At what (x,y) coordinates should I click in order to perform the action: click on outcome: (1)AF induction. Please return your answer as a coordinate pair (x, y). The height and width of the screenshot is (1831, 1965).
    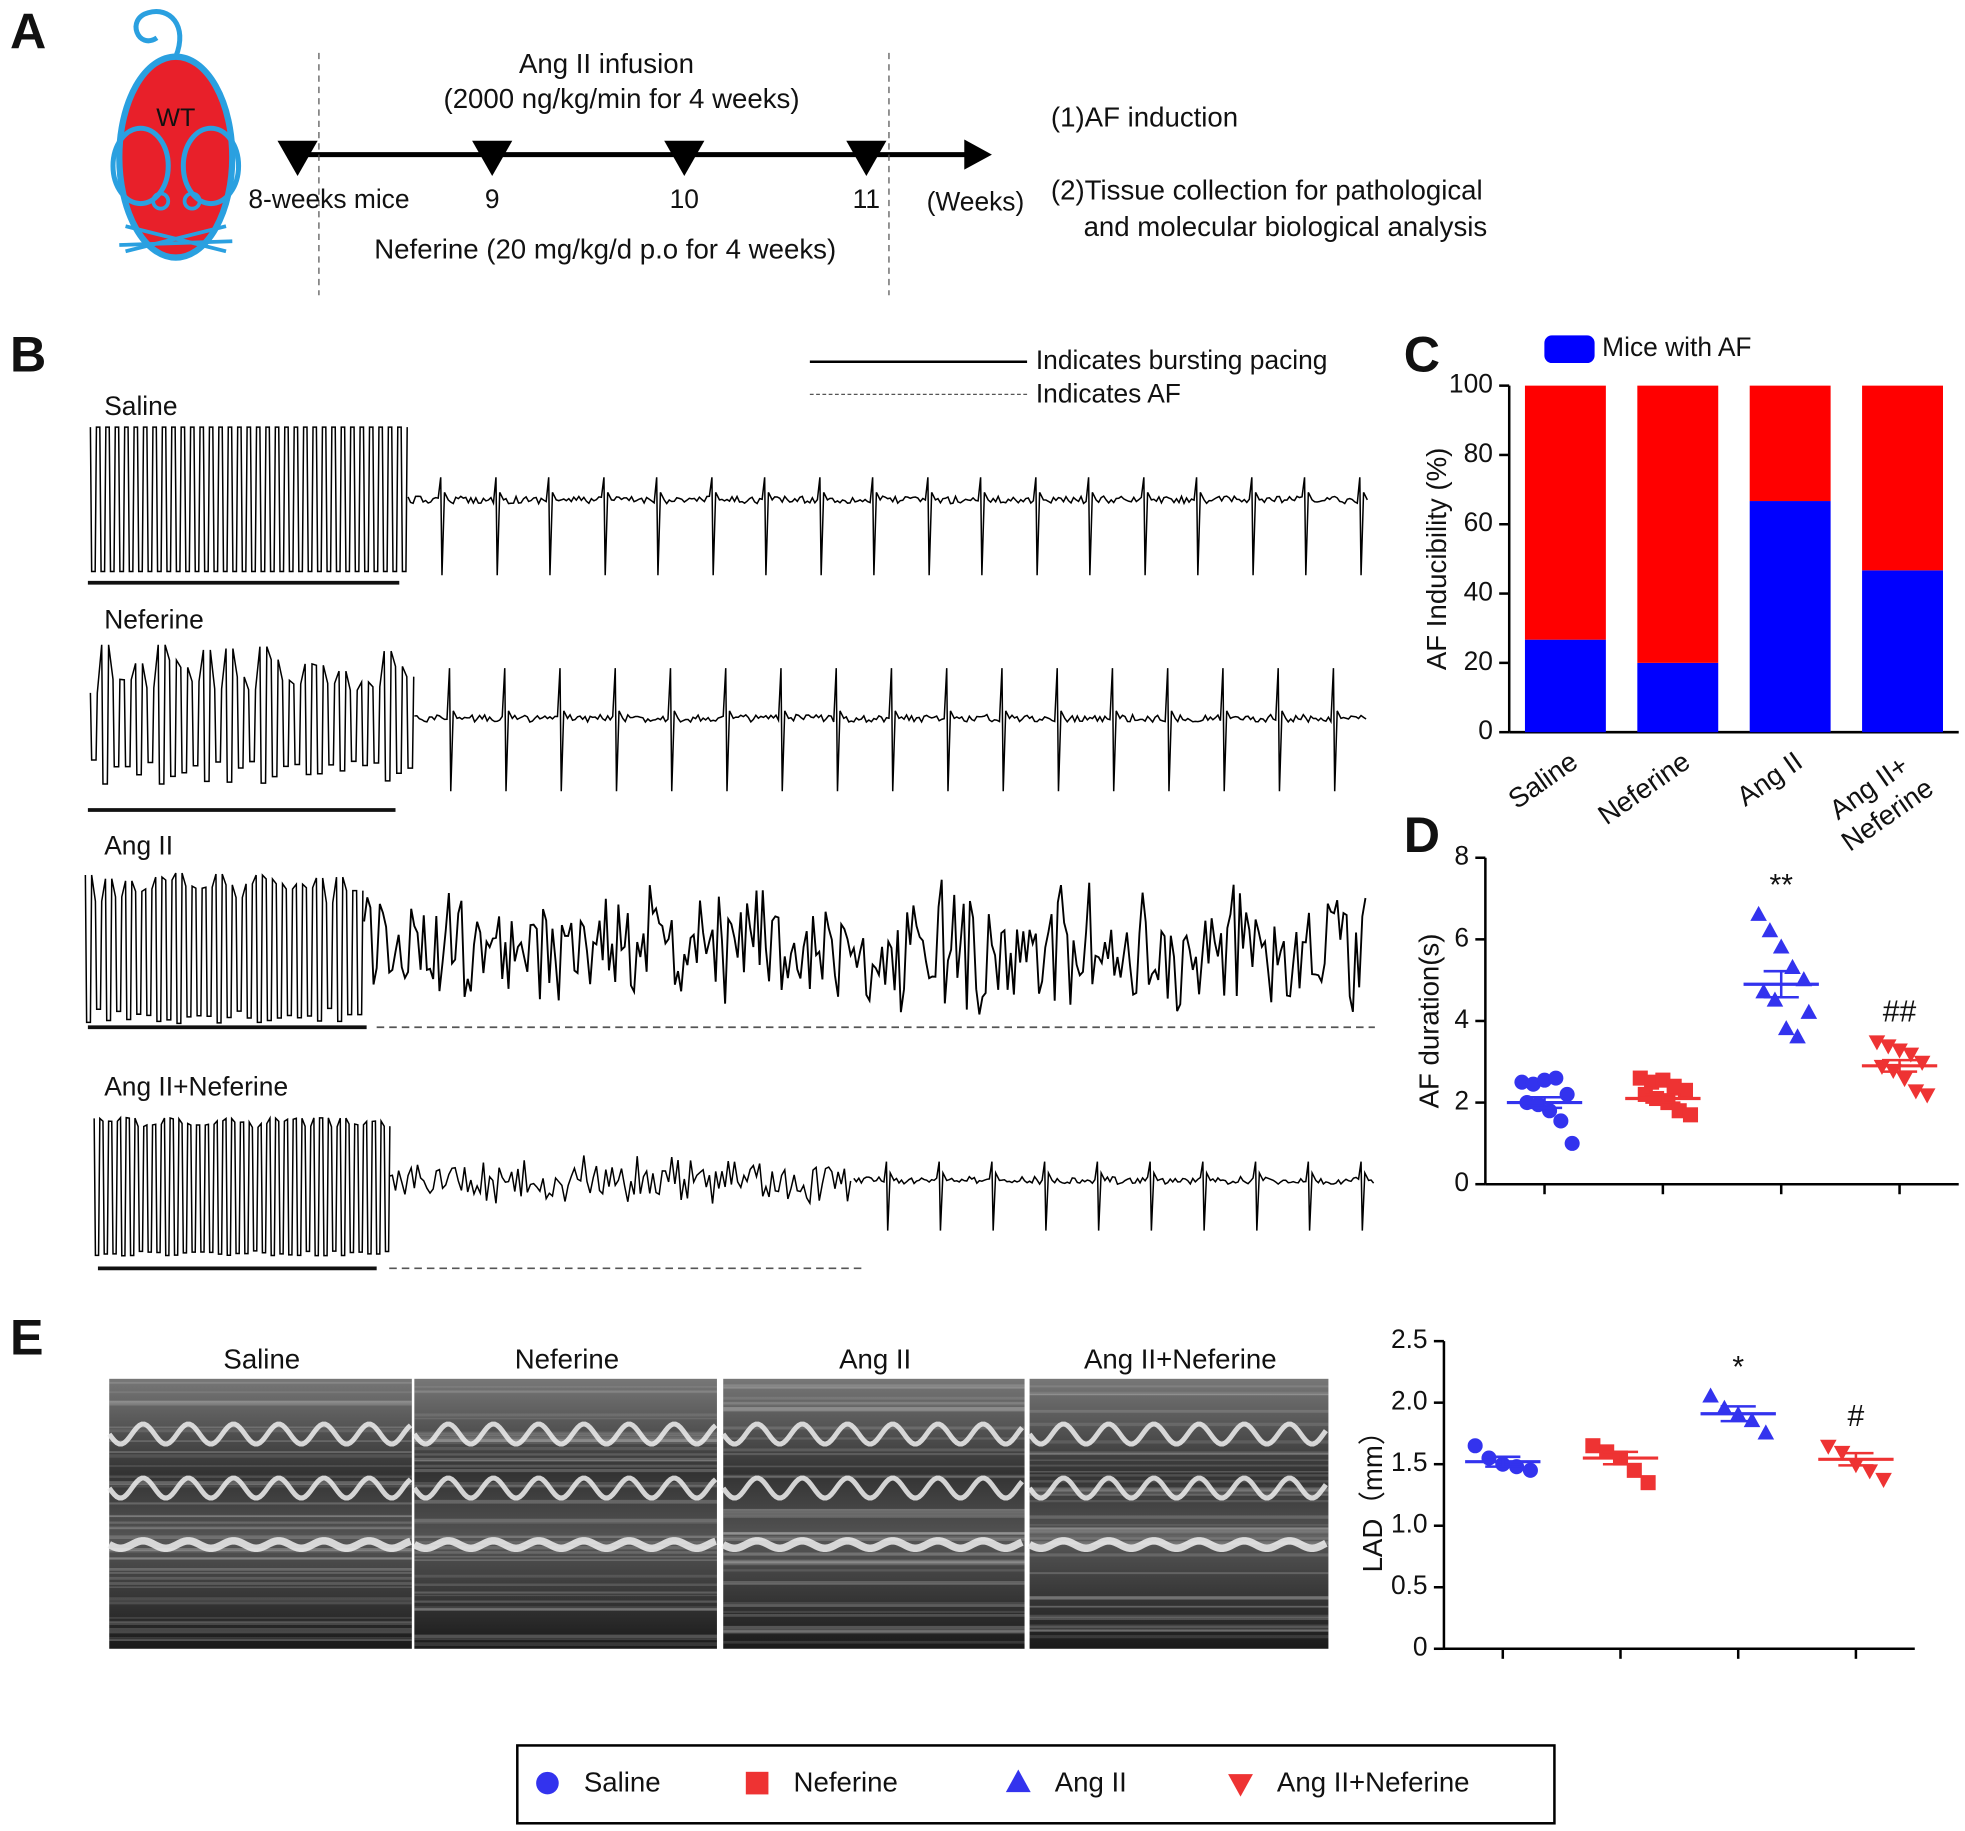
    Looking at the image, I should click on (1144, 117).